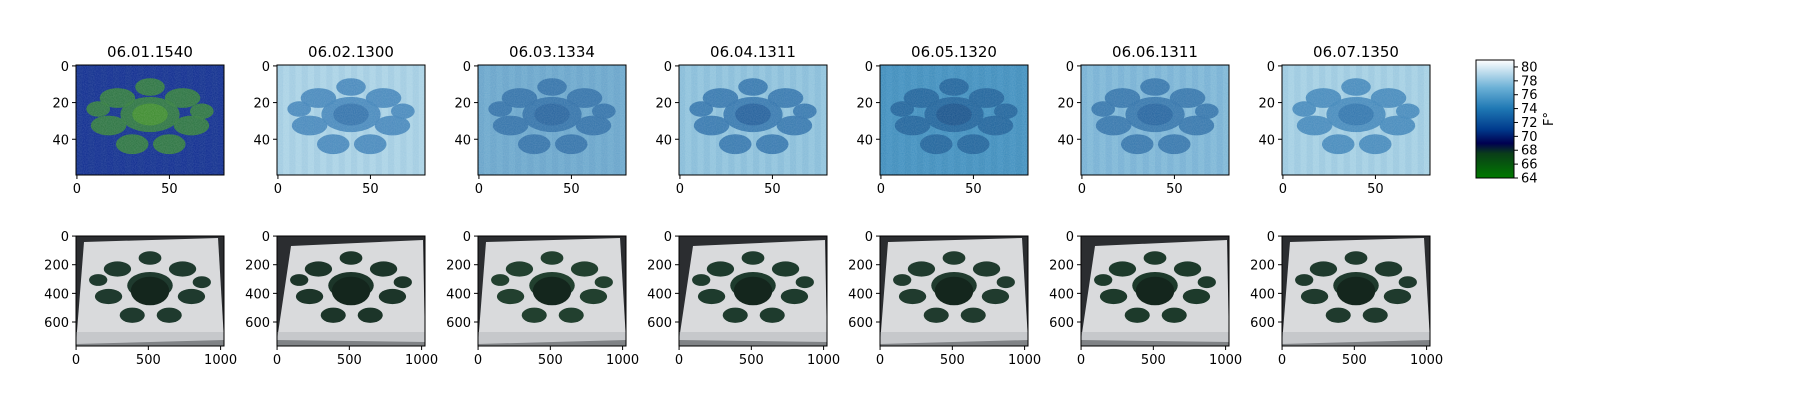  I want to click on colorbar-tick-label: 70, so click(1529, 137).